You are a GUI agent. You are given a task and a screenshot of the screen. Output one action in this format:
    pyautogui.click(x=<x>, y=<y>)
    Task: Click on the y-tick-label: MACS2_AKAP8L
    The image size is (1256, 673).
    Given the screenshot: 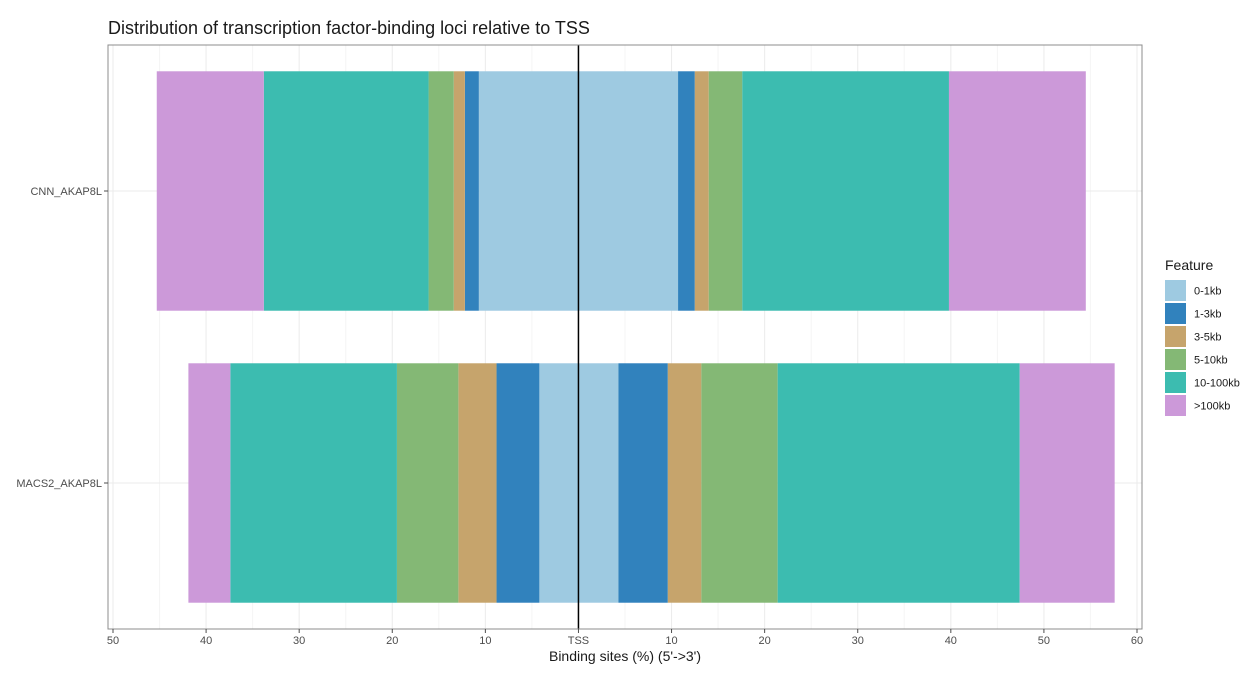 What is the action you would take?
    pyautogui.click(x=59, y=484)
    